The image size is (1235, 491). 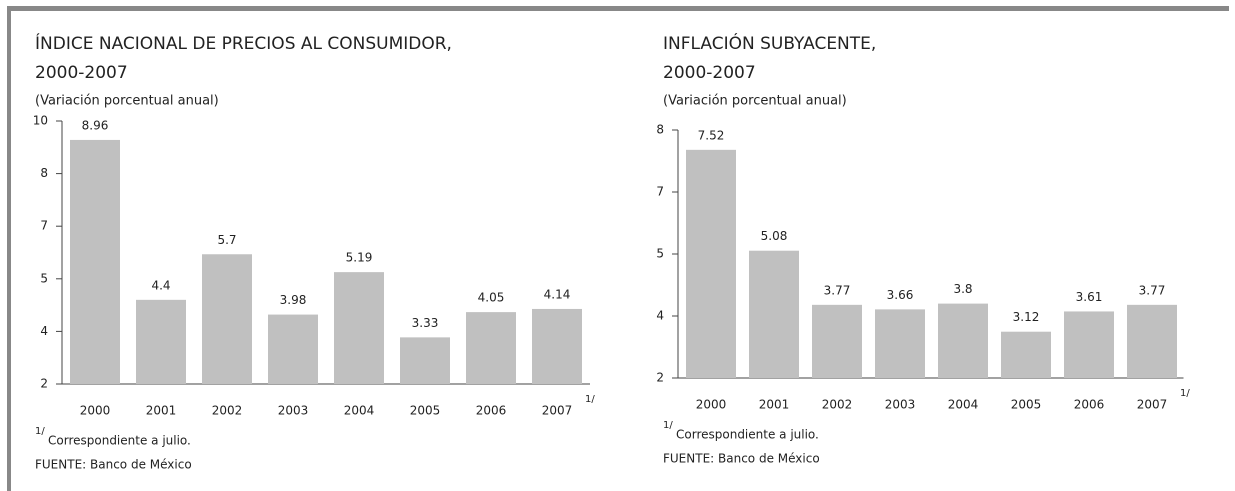 What do you see at coordinates (359, 258) in the screenshot?
I see `value-label: 5.19` at bounding box center [359, 258].